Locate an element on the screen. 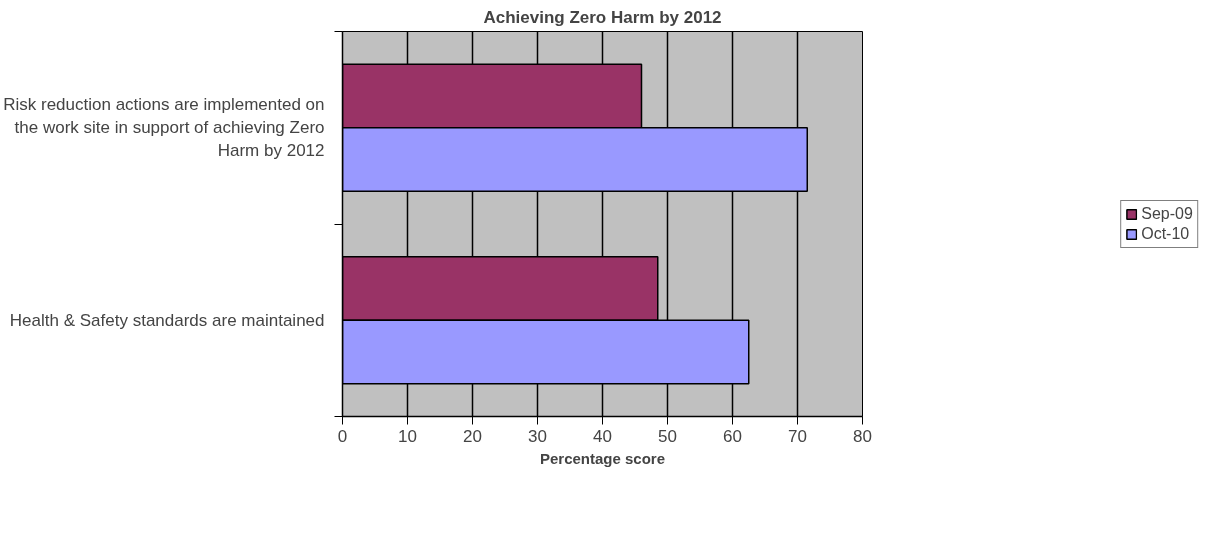  x-tick-label: 20 is located at coordinates (472, 436).